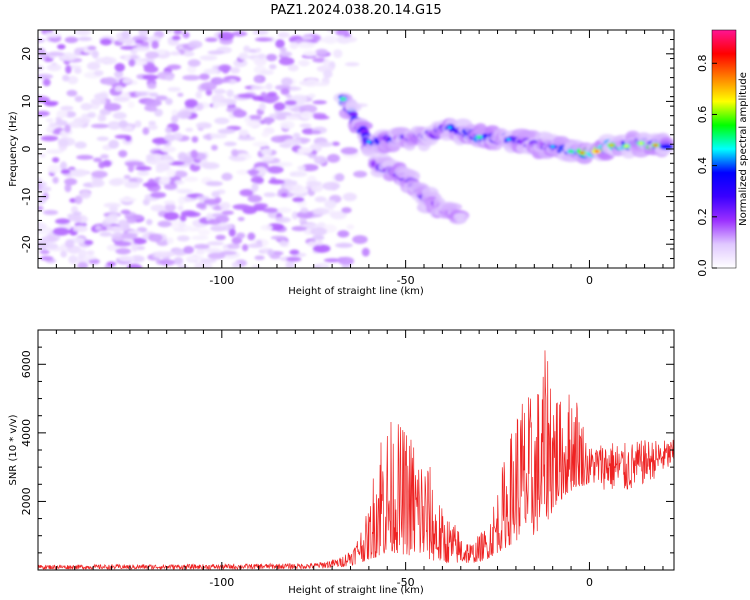  What do you see at coordinates (221, 582) in the screenshot?
I see `snr-x-tick-label: -100` at bounding box center [221, 582].